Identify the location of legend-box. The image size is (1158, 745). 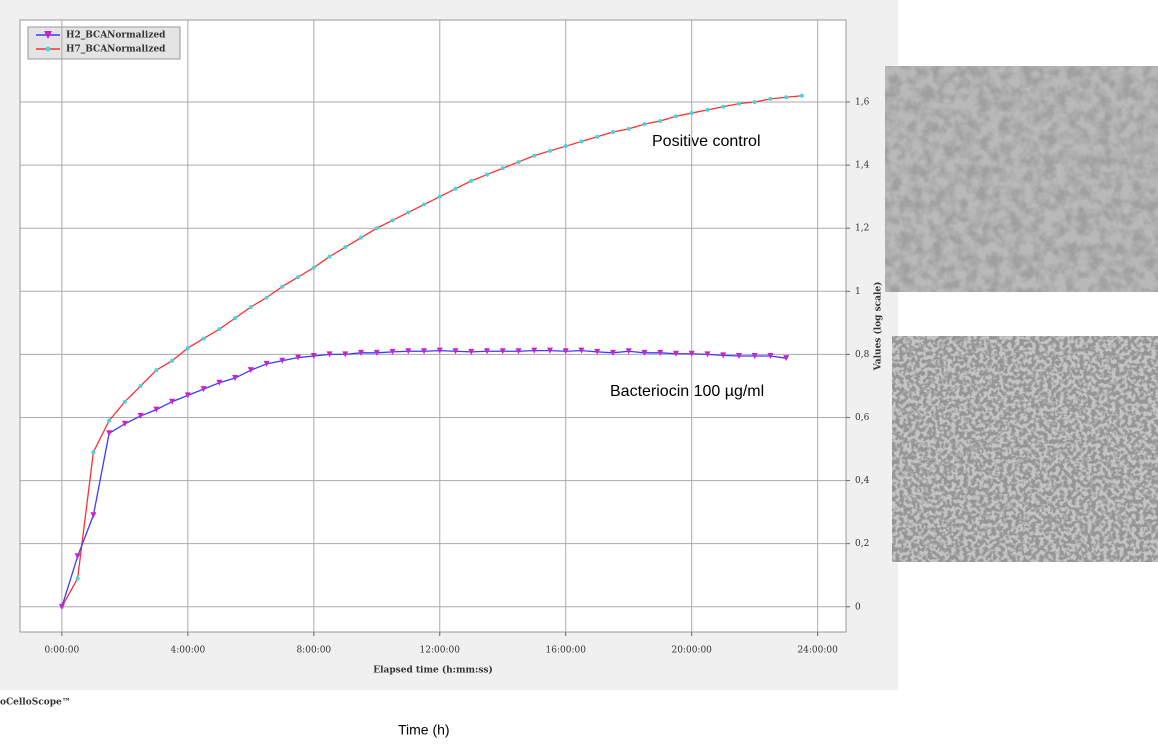
(104, 43).